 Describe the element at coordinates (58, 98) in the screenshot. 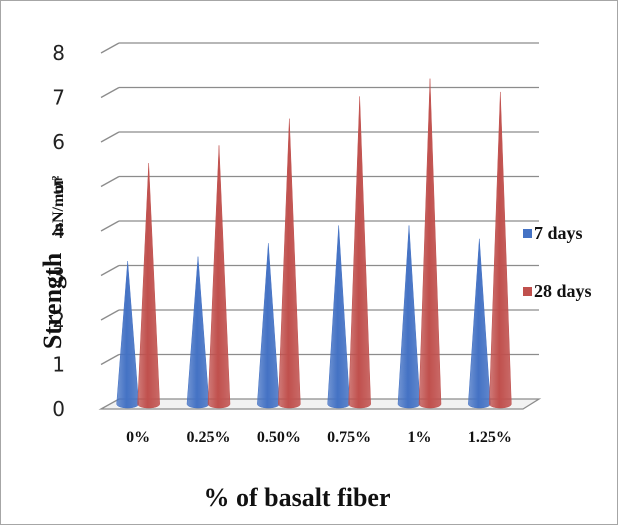

I see `y-tick-label: 7` at that location.